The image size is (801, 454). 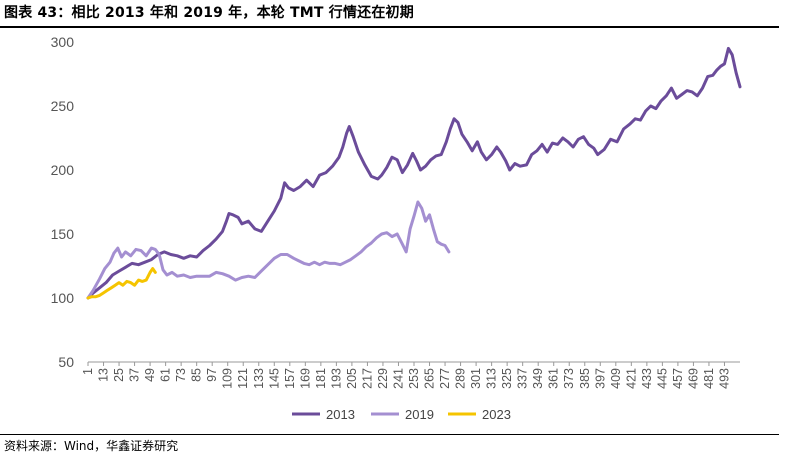 What do you see at coordinates (709, 378) in the screenshot?
I see `x-tick-label: 481` at bounding box center [709, 378].